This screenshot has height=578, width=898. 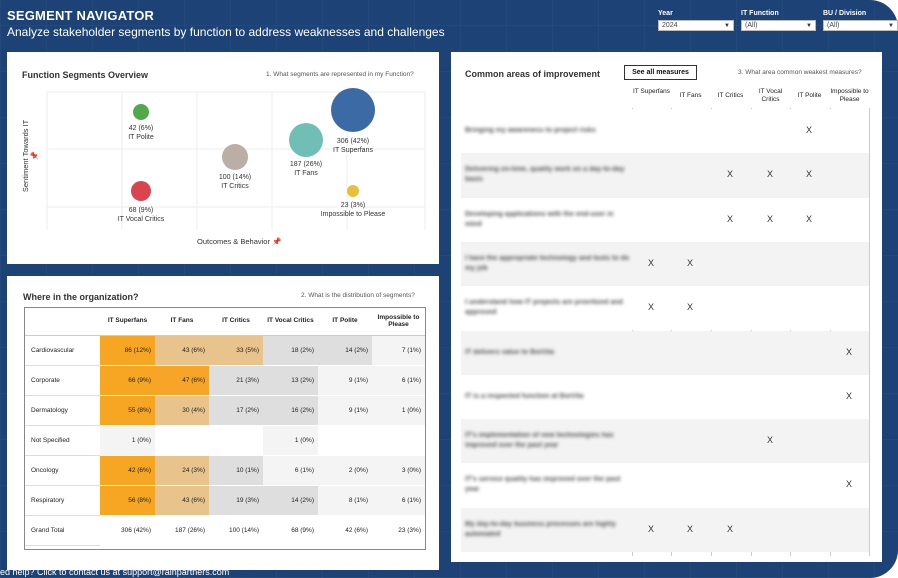 What do you see at coordinates (660, 72) in the screenshot?
I see `see-all-measures-button: See all measures` at bounding box center [660, 72].